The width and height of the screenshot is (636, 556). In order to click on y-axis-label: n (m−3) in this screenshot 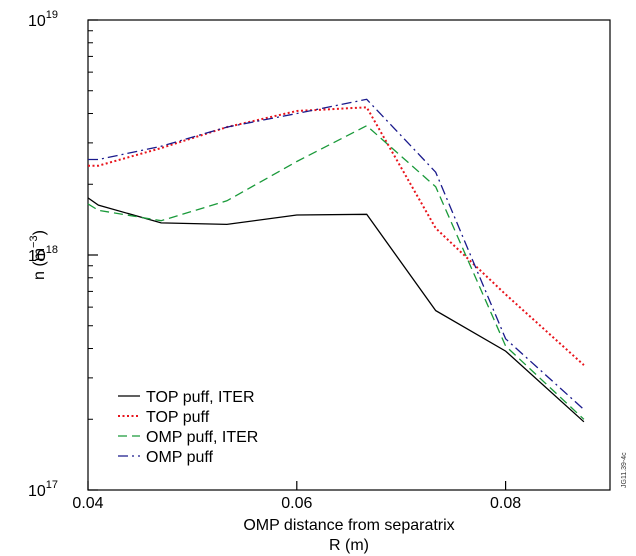, I will do `click(38, 255)`.